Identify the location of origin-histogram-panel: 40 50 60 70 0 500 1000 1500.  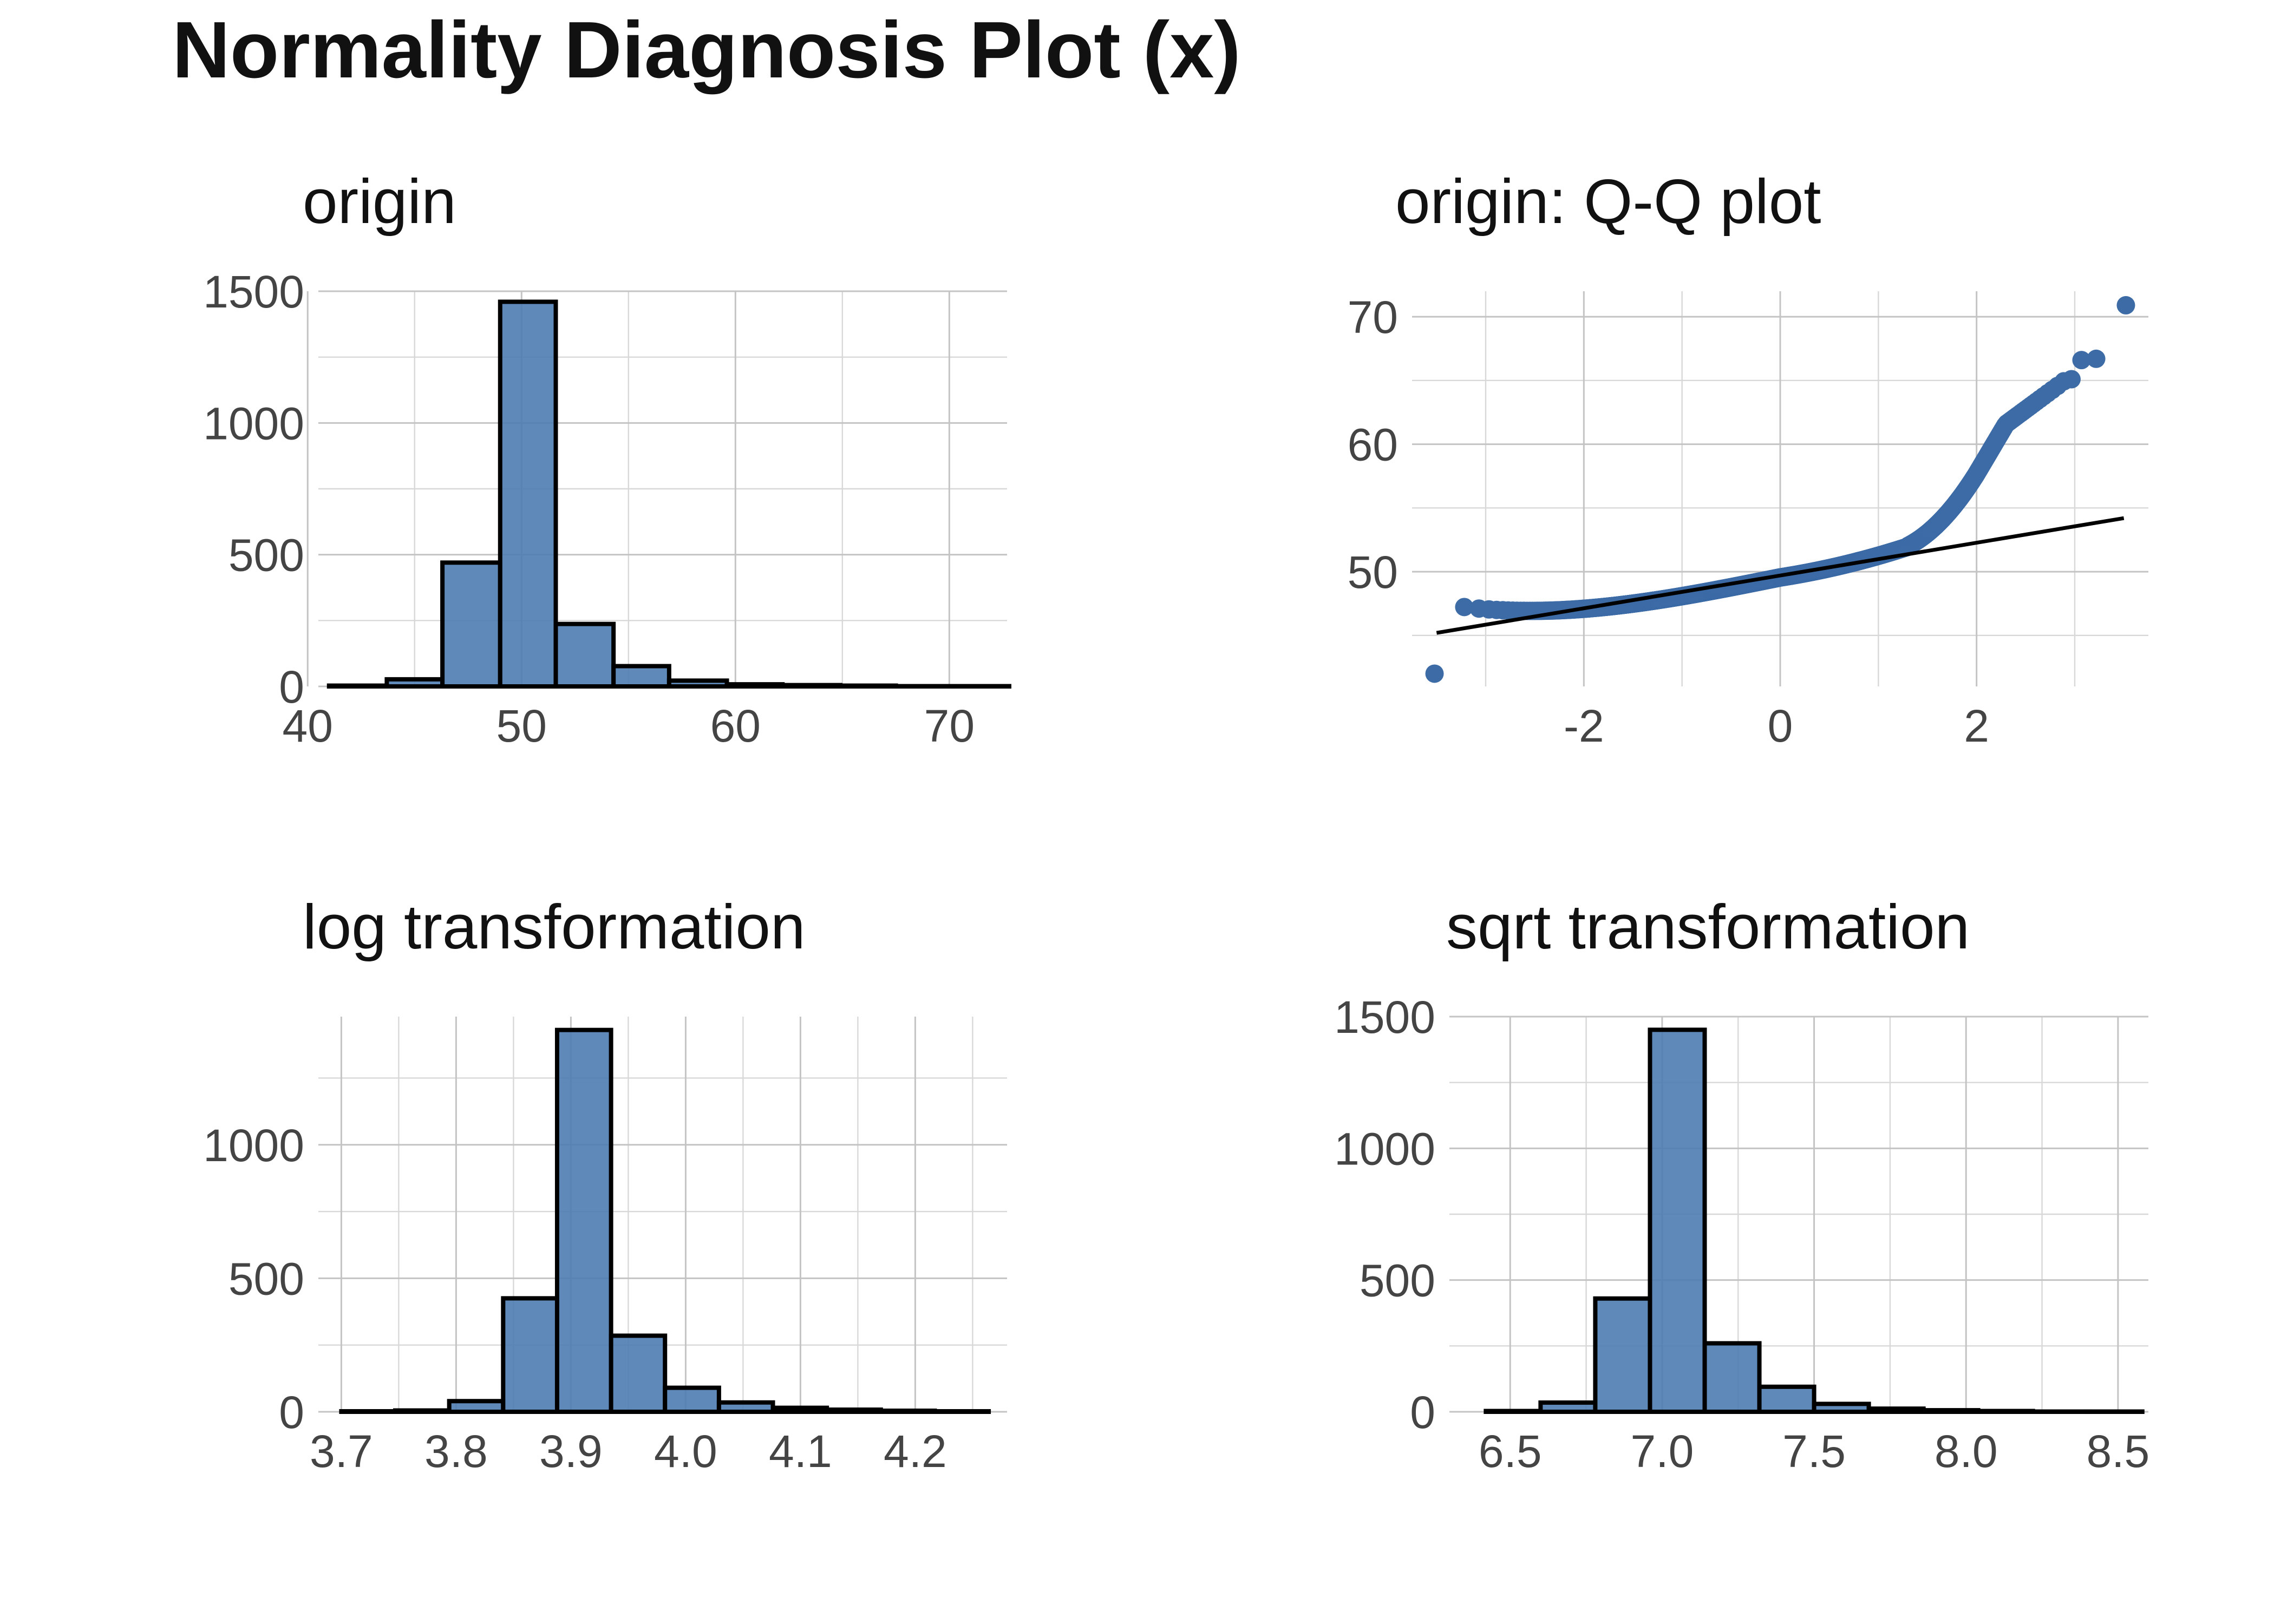
(607, 508).